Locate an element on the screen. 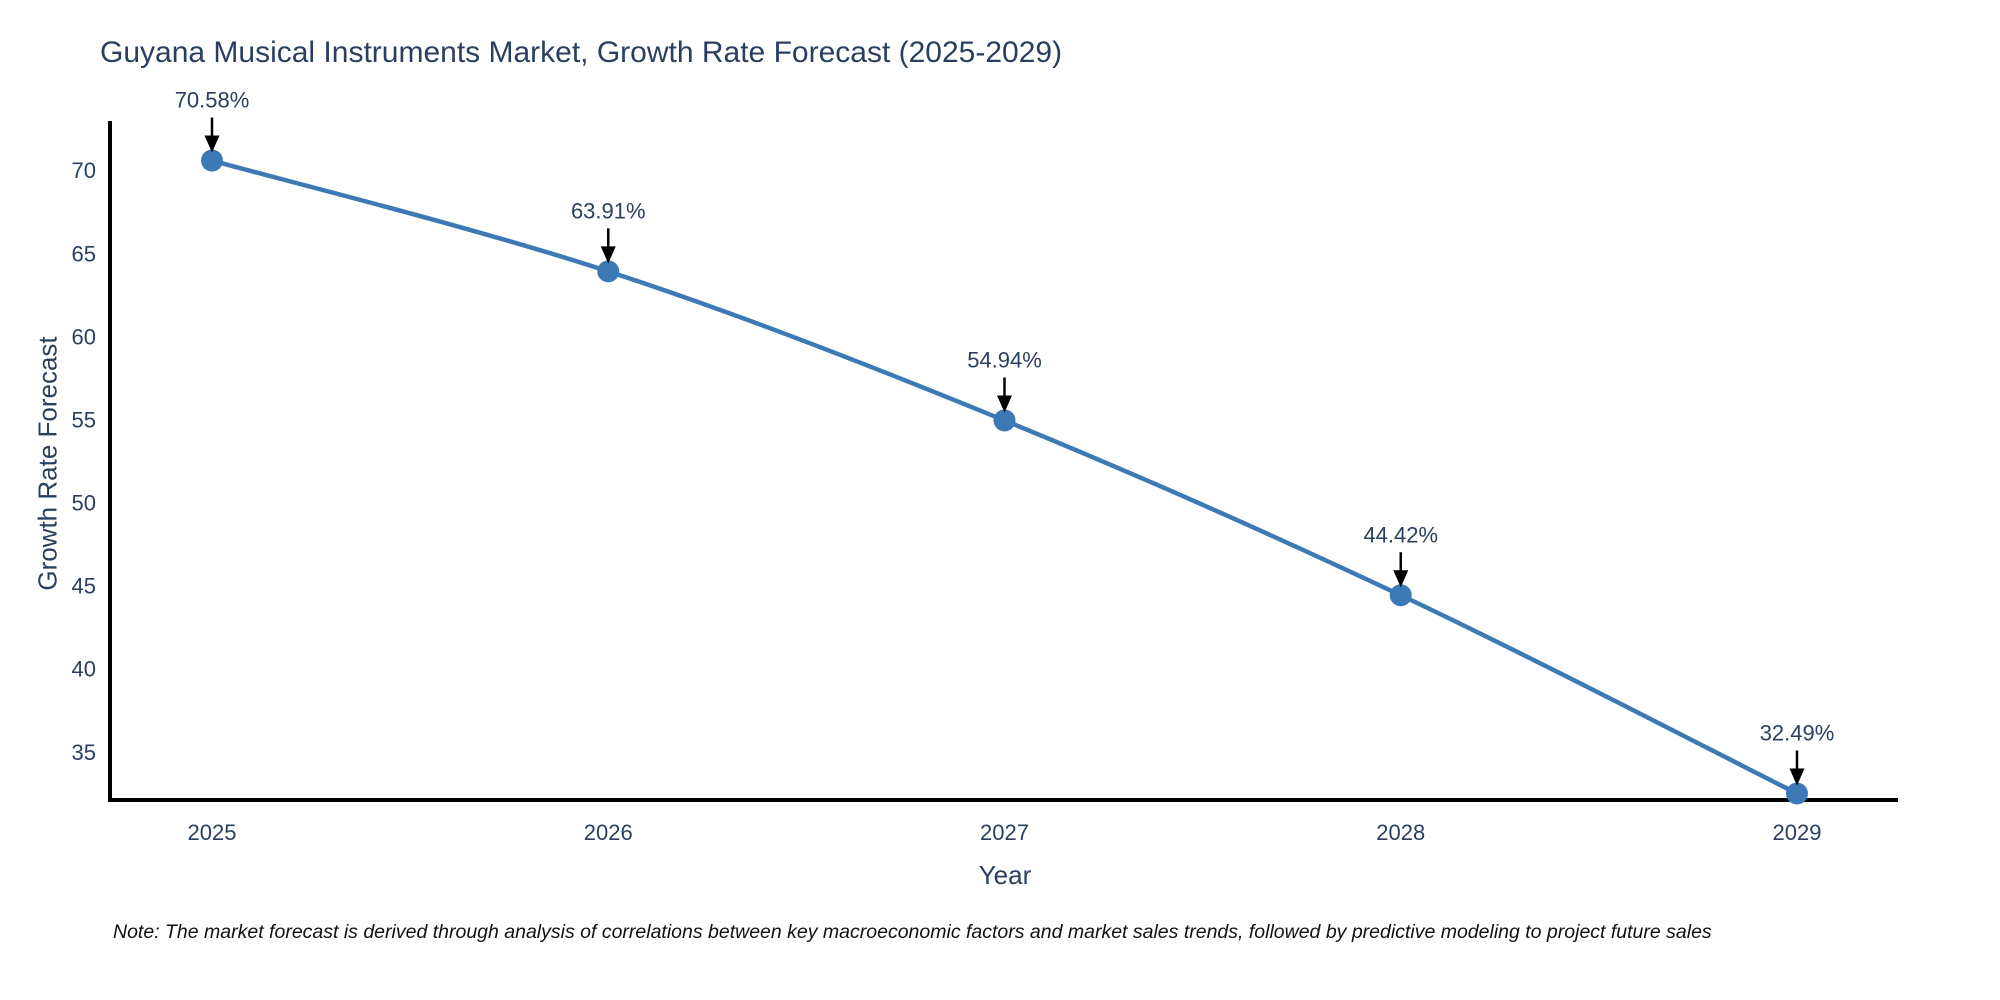 The image size is (2000, 1000). x-tick-label: 2025 is located at coordinates (212, 832).